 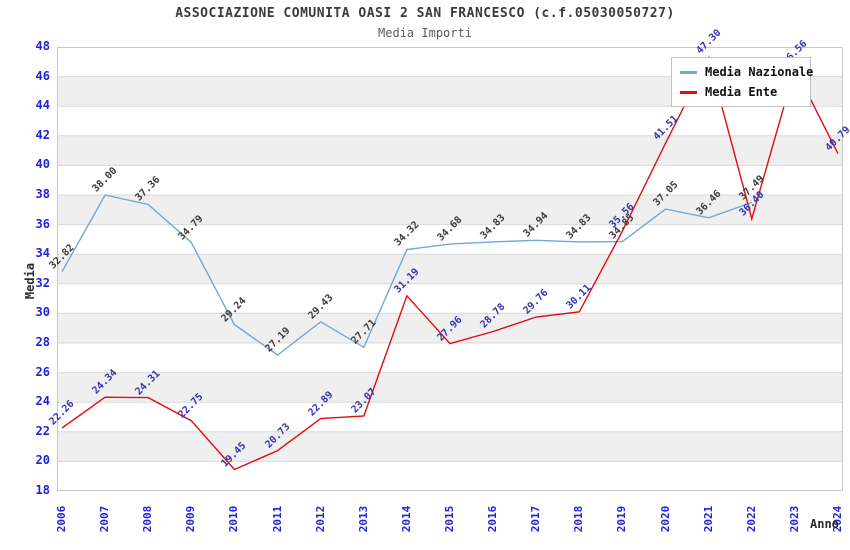 I want to click on x-tick-label: 2022, so click(x=751, y=519).